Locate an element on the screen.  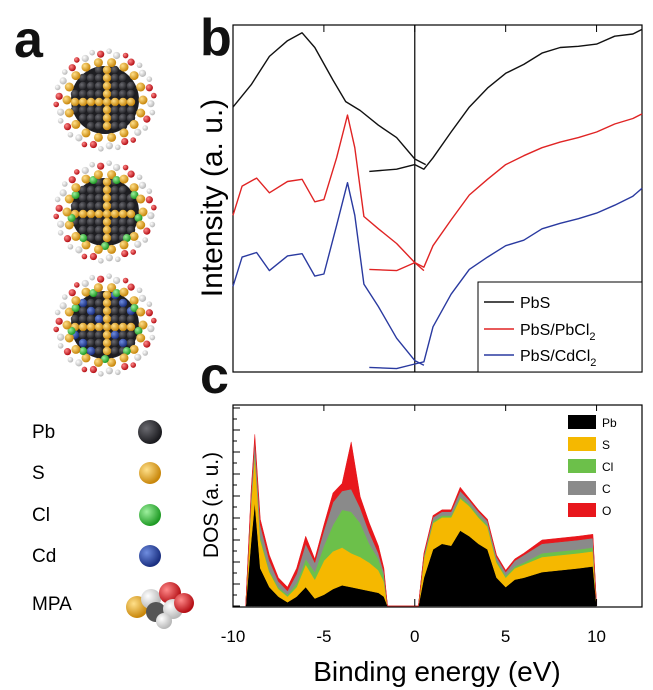
dos-stacked-areas is located at coordinates (421, 520).